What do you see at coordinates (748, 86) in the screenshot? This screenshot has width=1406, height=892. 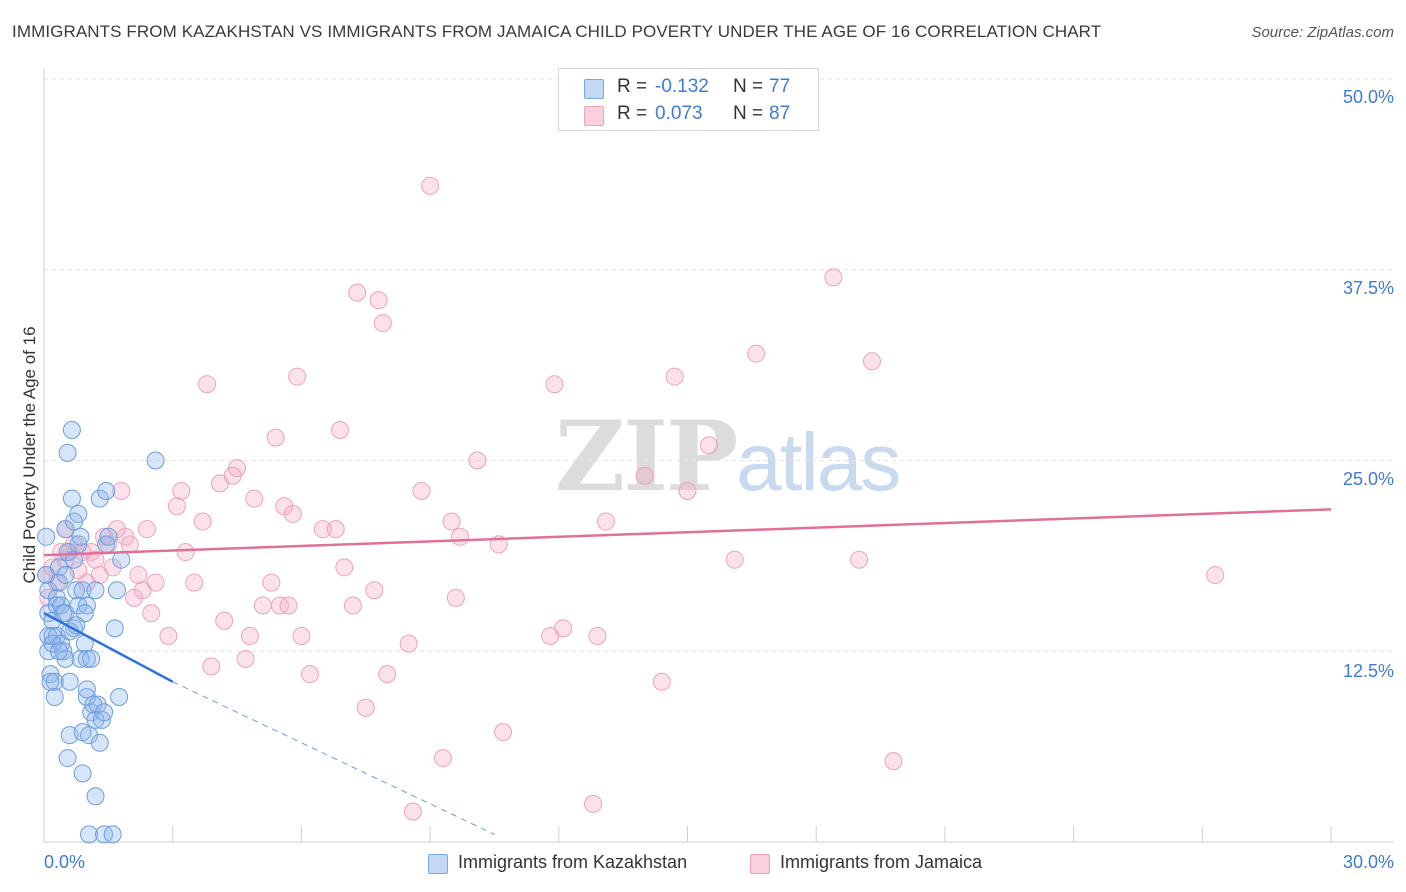 I see `legend-n-label: N =` at bounding box center [748, 86].